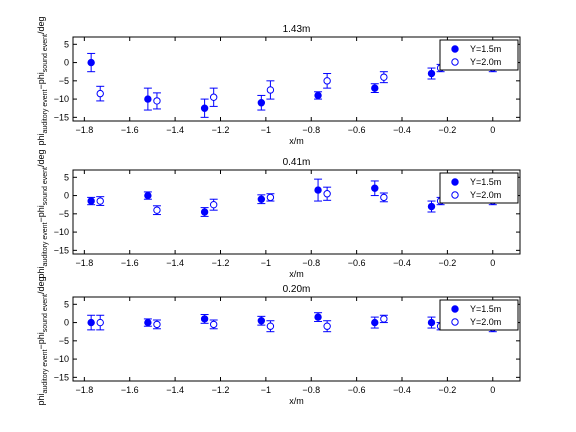  Describe the element at coordinates (61, 377) in the screenshot. I see `y-tick-label: −15` at that location.